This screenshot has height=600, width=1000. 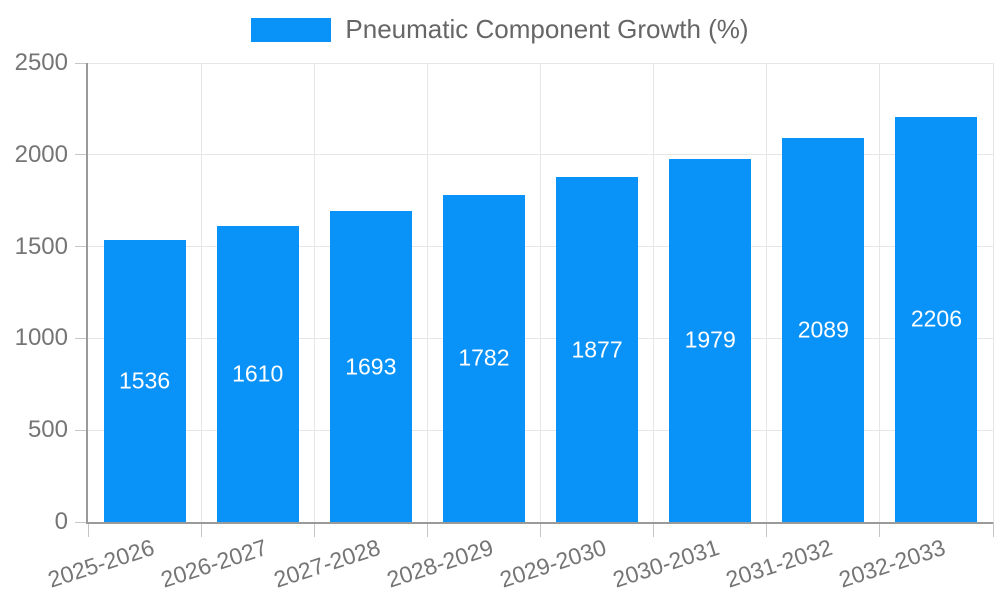 I want to click on bar-2029-2030: 1877, so click(x=597, y=349).